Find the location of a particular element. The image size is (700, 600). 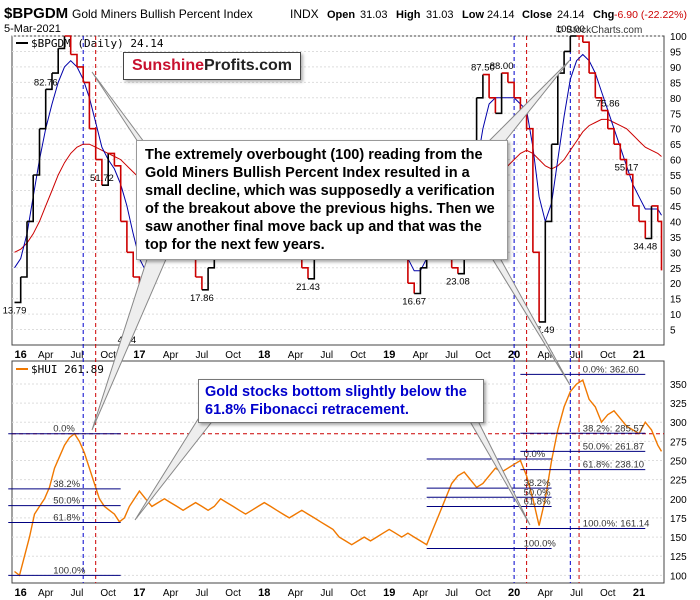

fib-label-2-1: 38.2%: 285.57 is located at coordinates (613, 428).